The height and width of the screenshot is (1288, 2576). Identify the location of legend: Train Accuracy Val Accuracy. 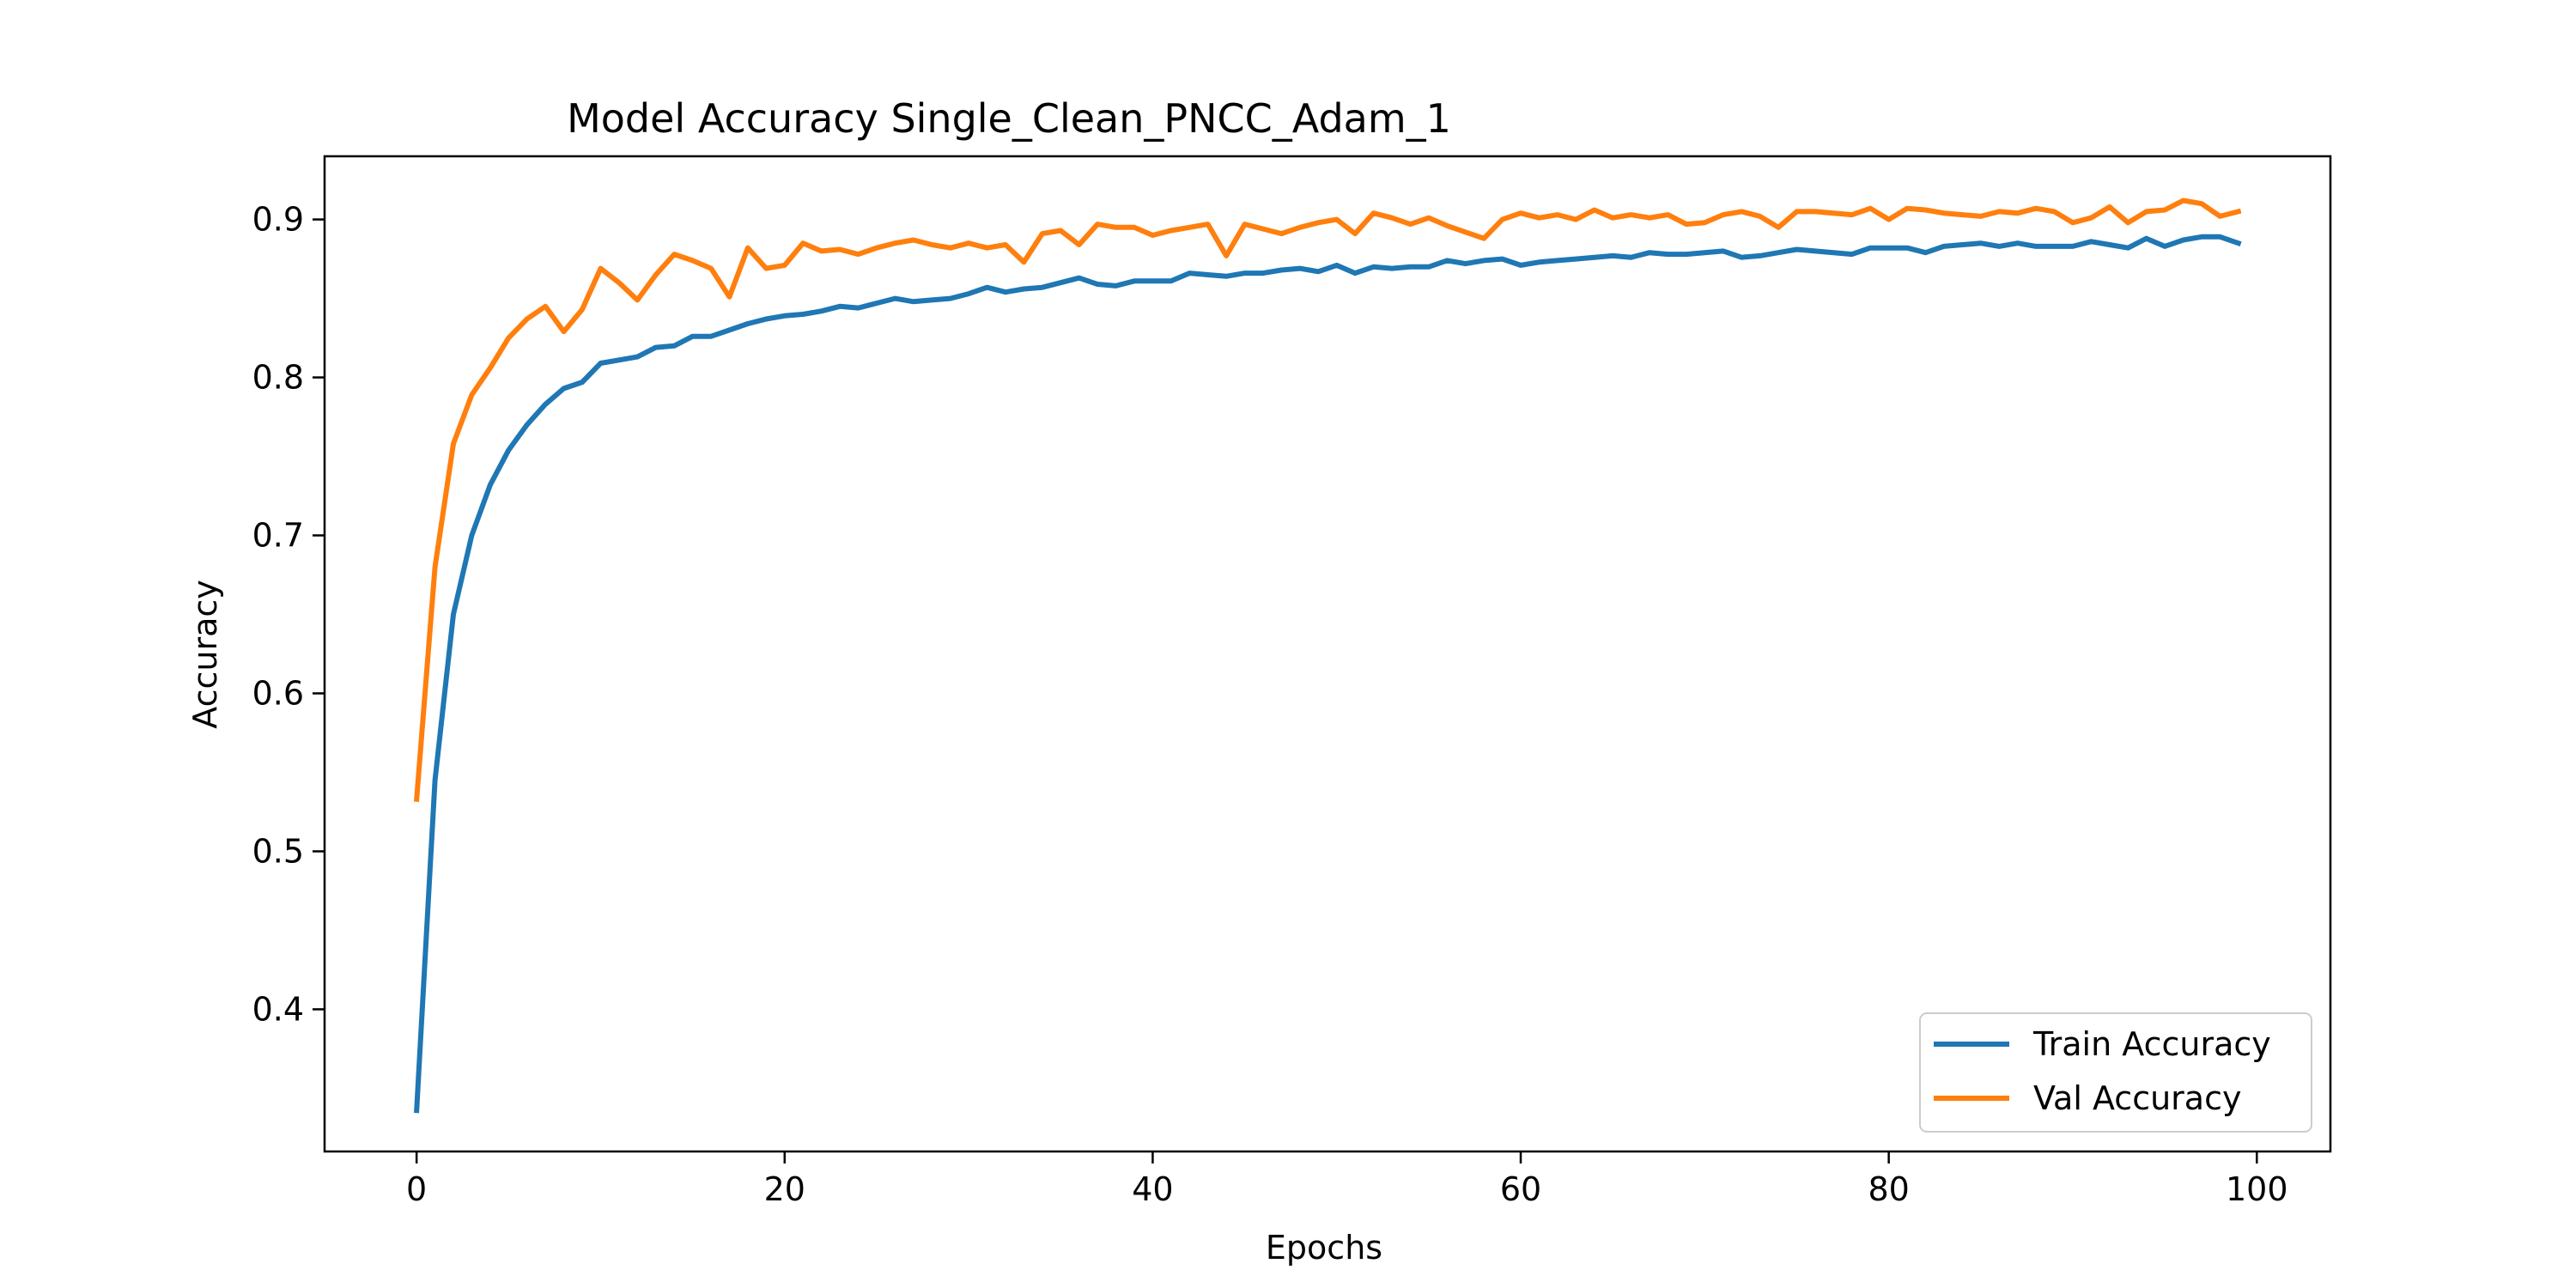
(2115, 1072).